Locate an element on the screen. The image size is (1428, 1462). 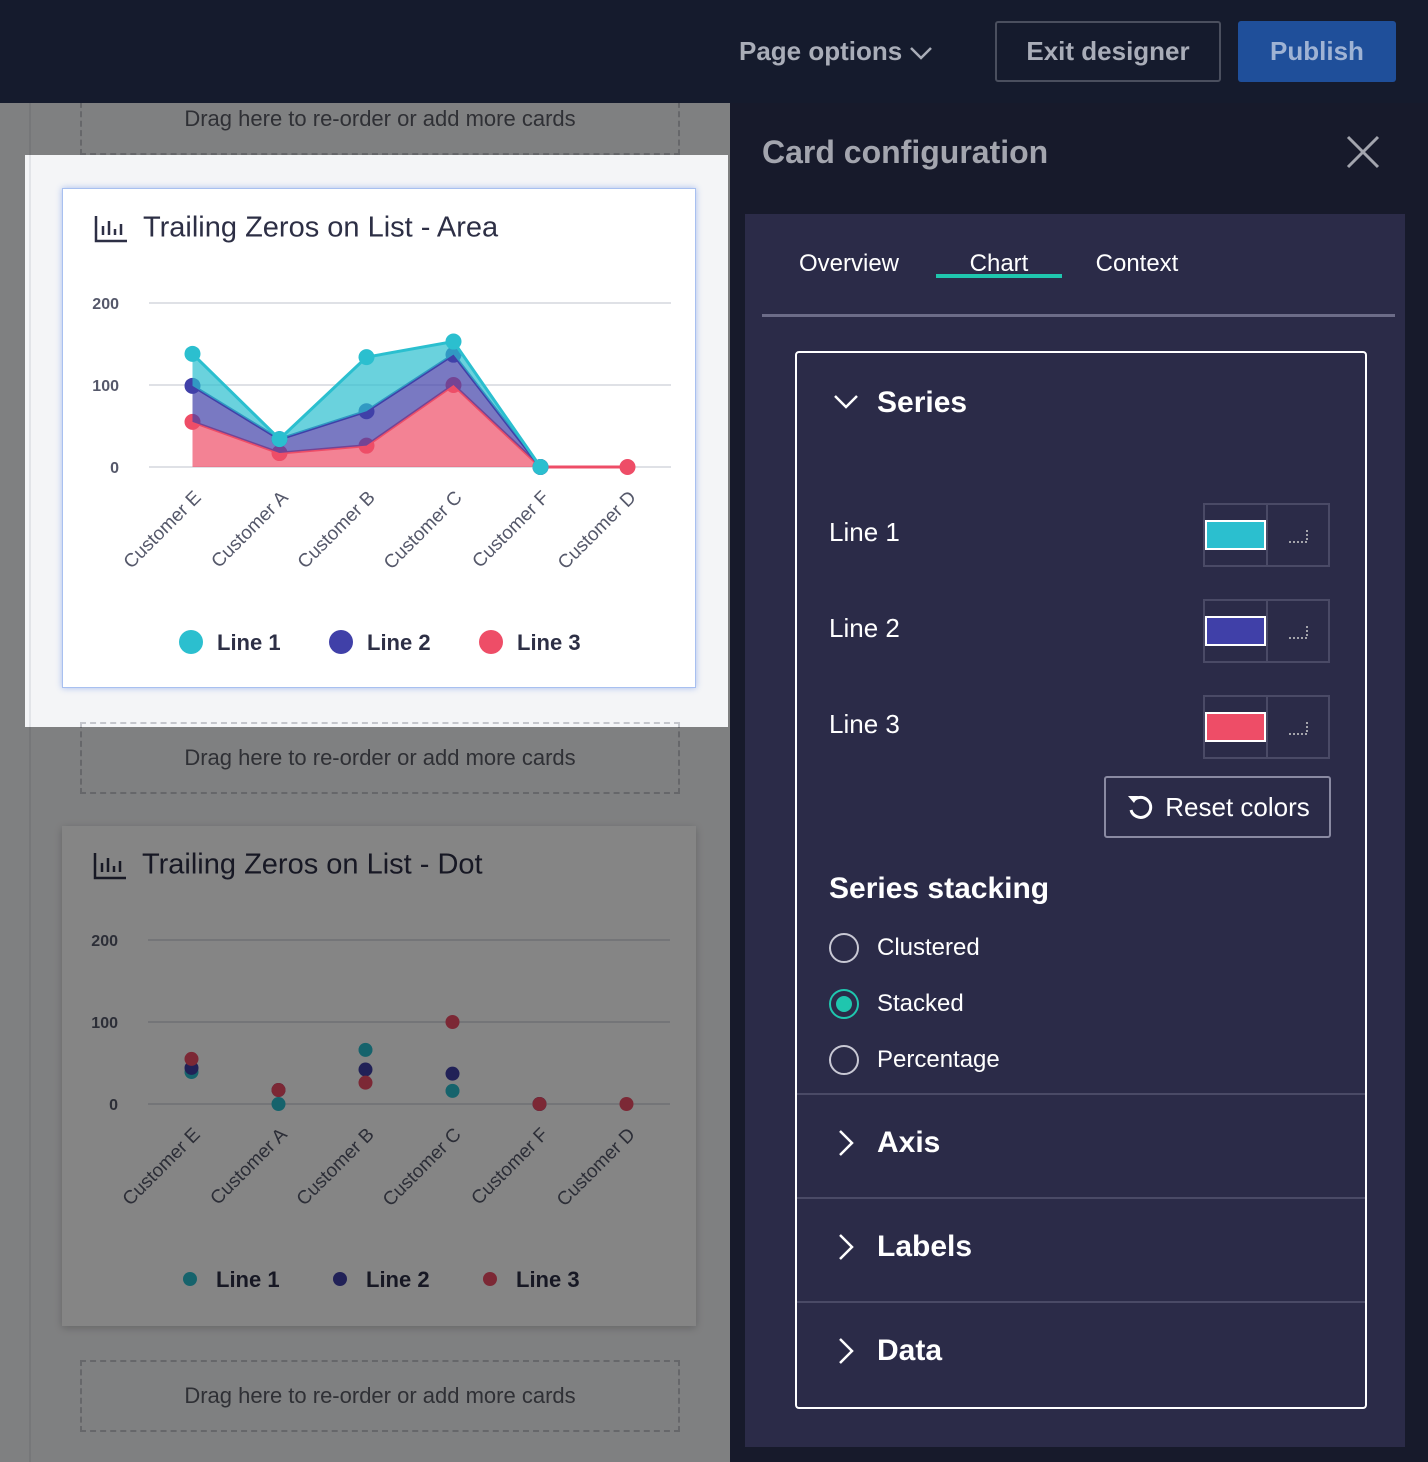
close-button is located at coordinates (1363, 152).